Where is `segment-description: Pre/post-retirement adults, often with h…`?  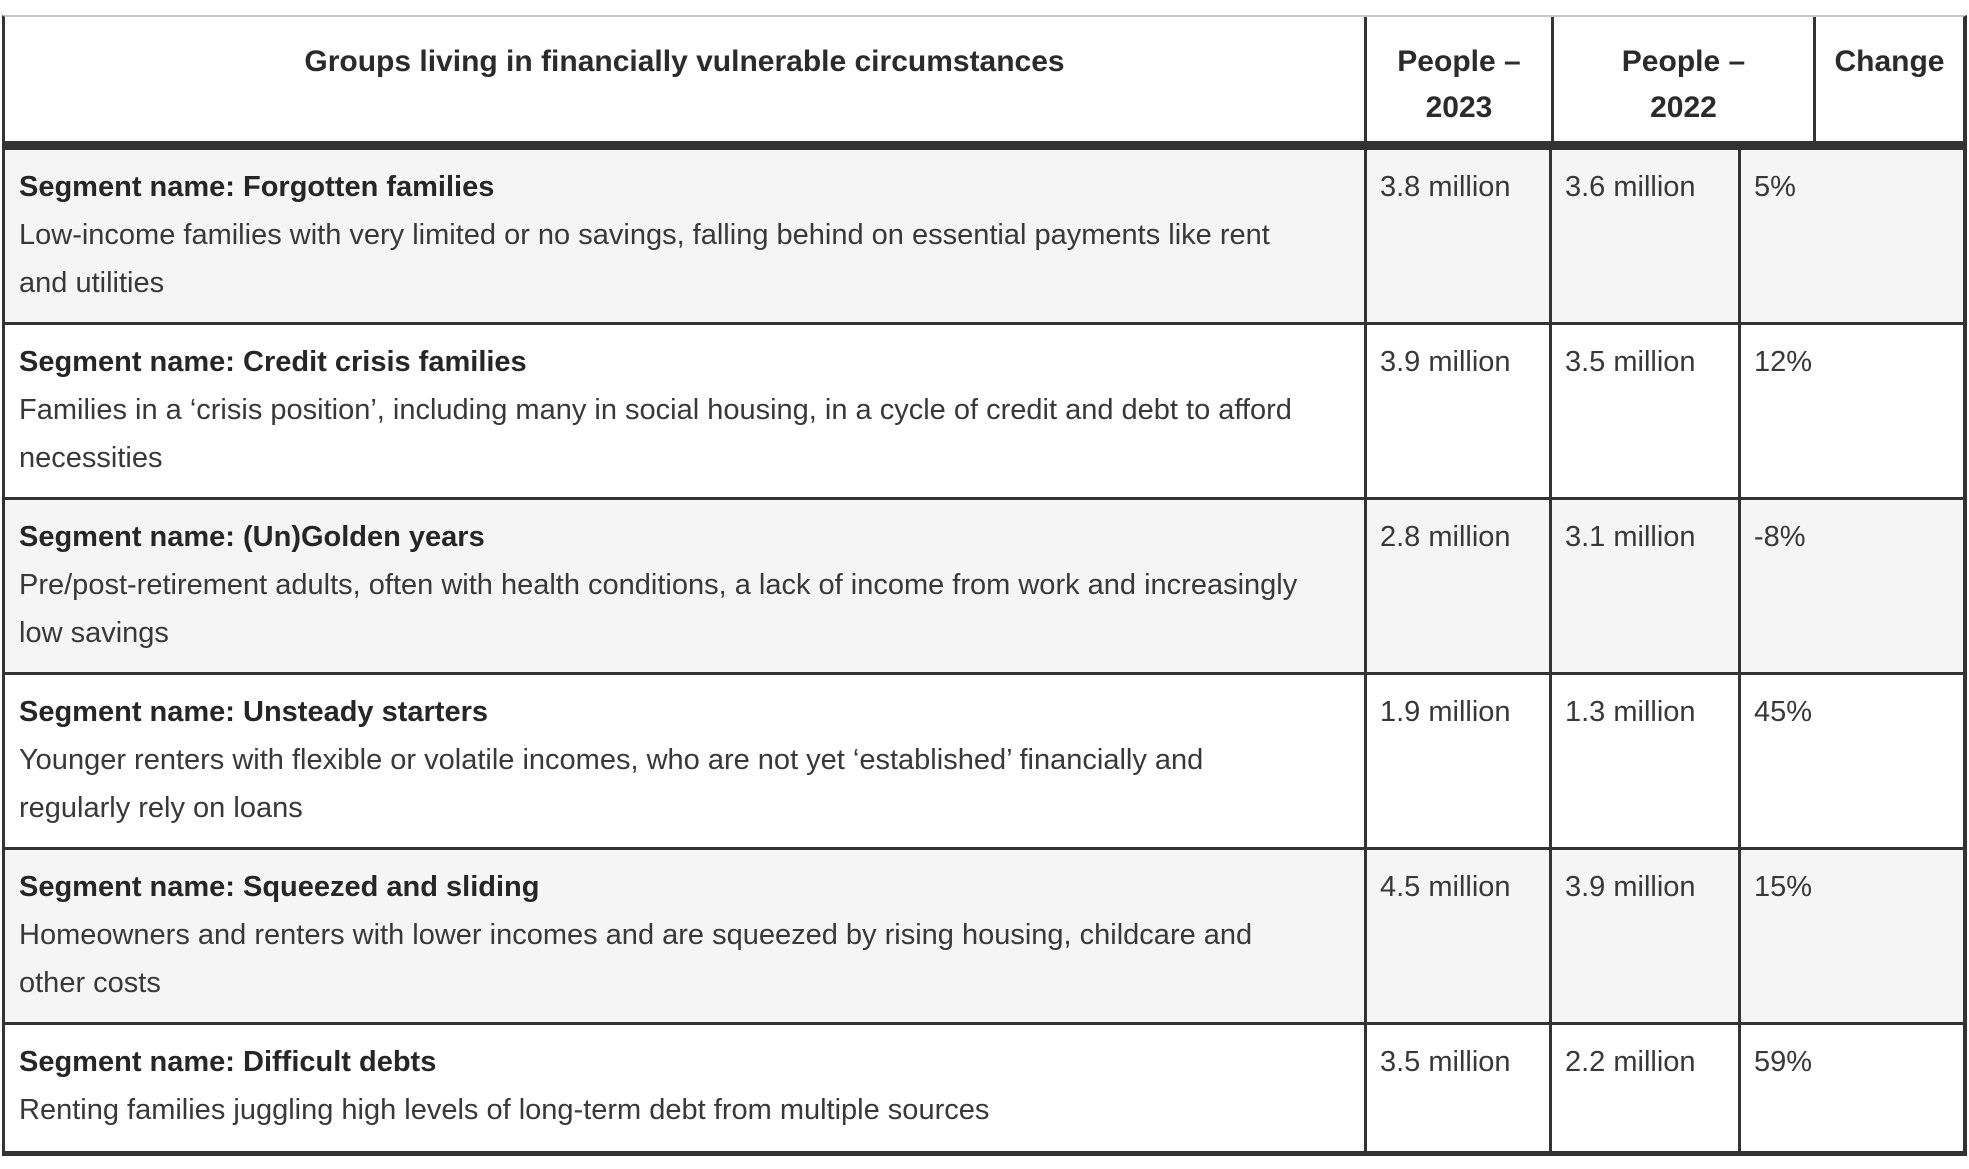 segment-description: Pre/post-retirement adults, often with h… is located at coordinates (658, 609).